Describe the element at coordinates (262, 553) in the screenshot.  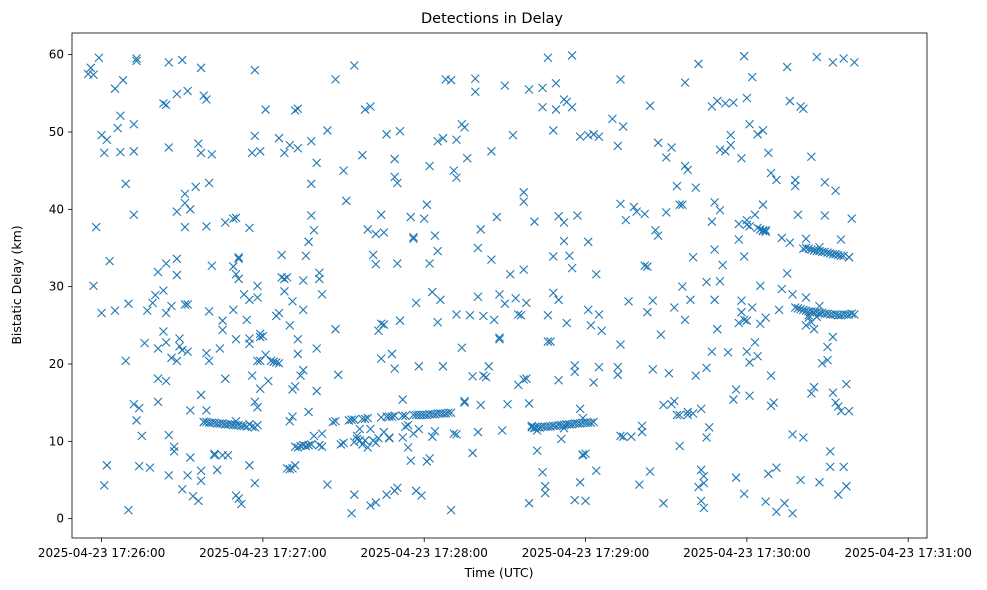
I see `x-tick-label: 2025-04-23 17:27:00` at that location.